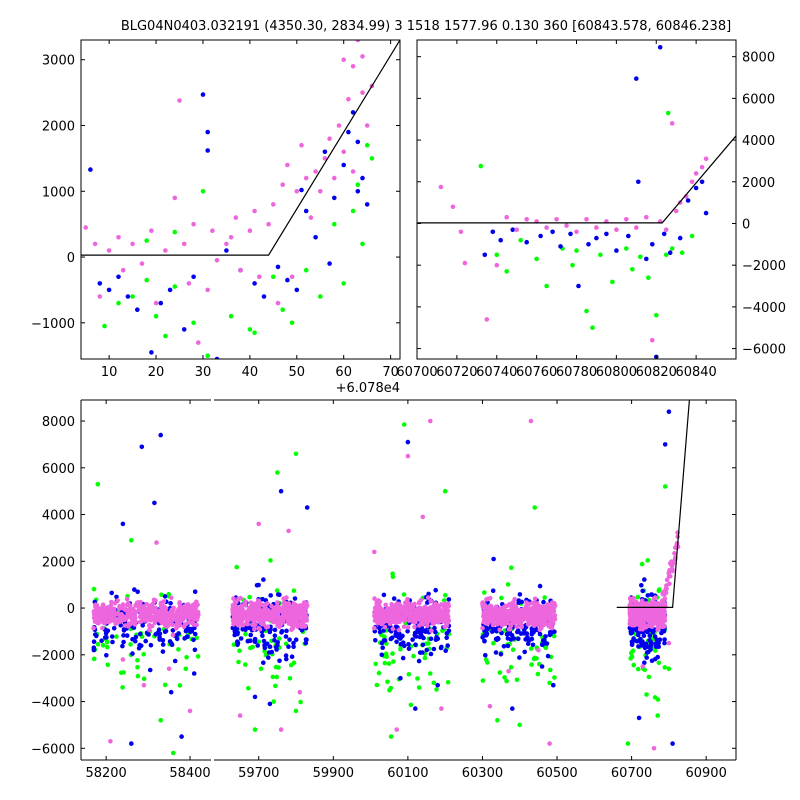 Image resolution: width=800 pixels, height=800 pixels. Describe the element at coordinates (390, 372) in the screenshot. I see `x-tick-label: 70` at that location.